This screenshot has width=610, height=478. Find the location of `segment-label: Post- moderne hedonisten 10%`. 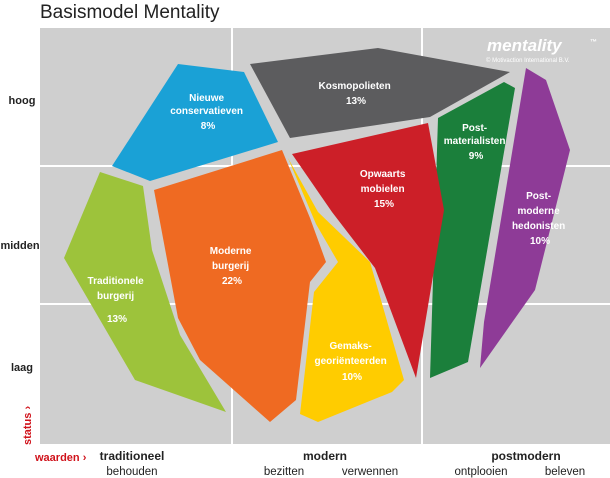

segment-label: Post- moderne hedonisten 10% is located at coordinates (540, 219).